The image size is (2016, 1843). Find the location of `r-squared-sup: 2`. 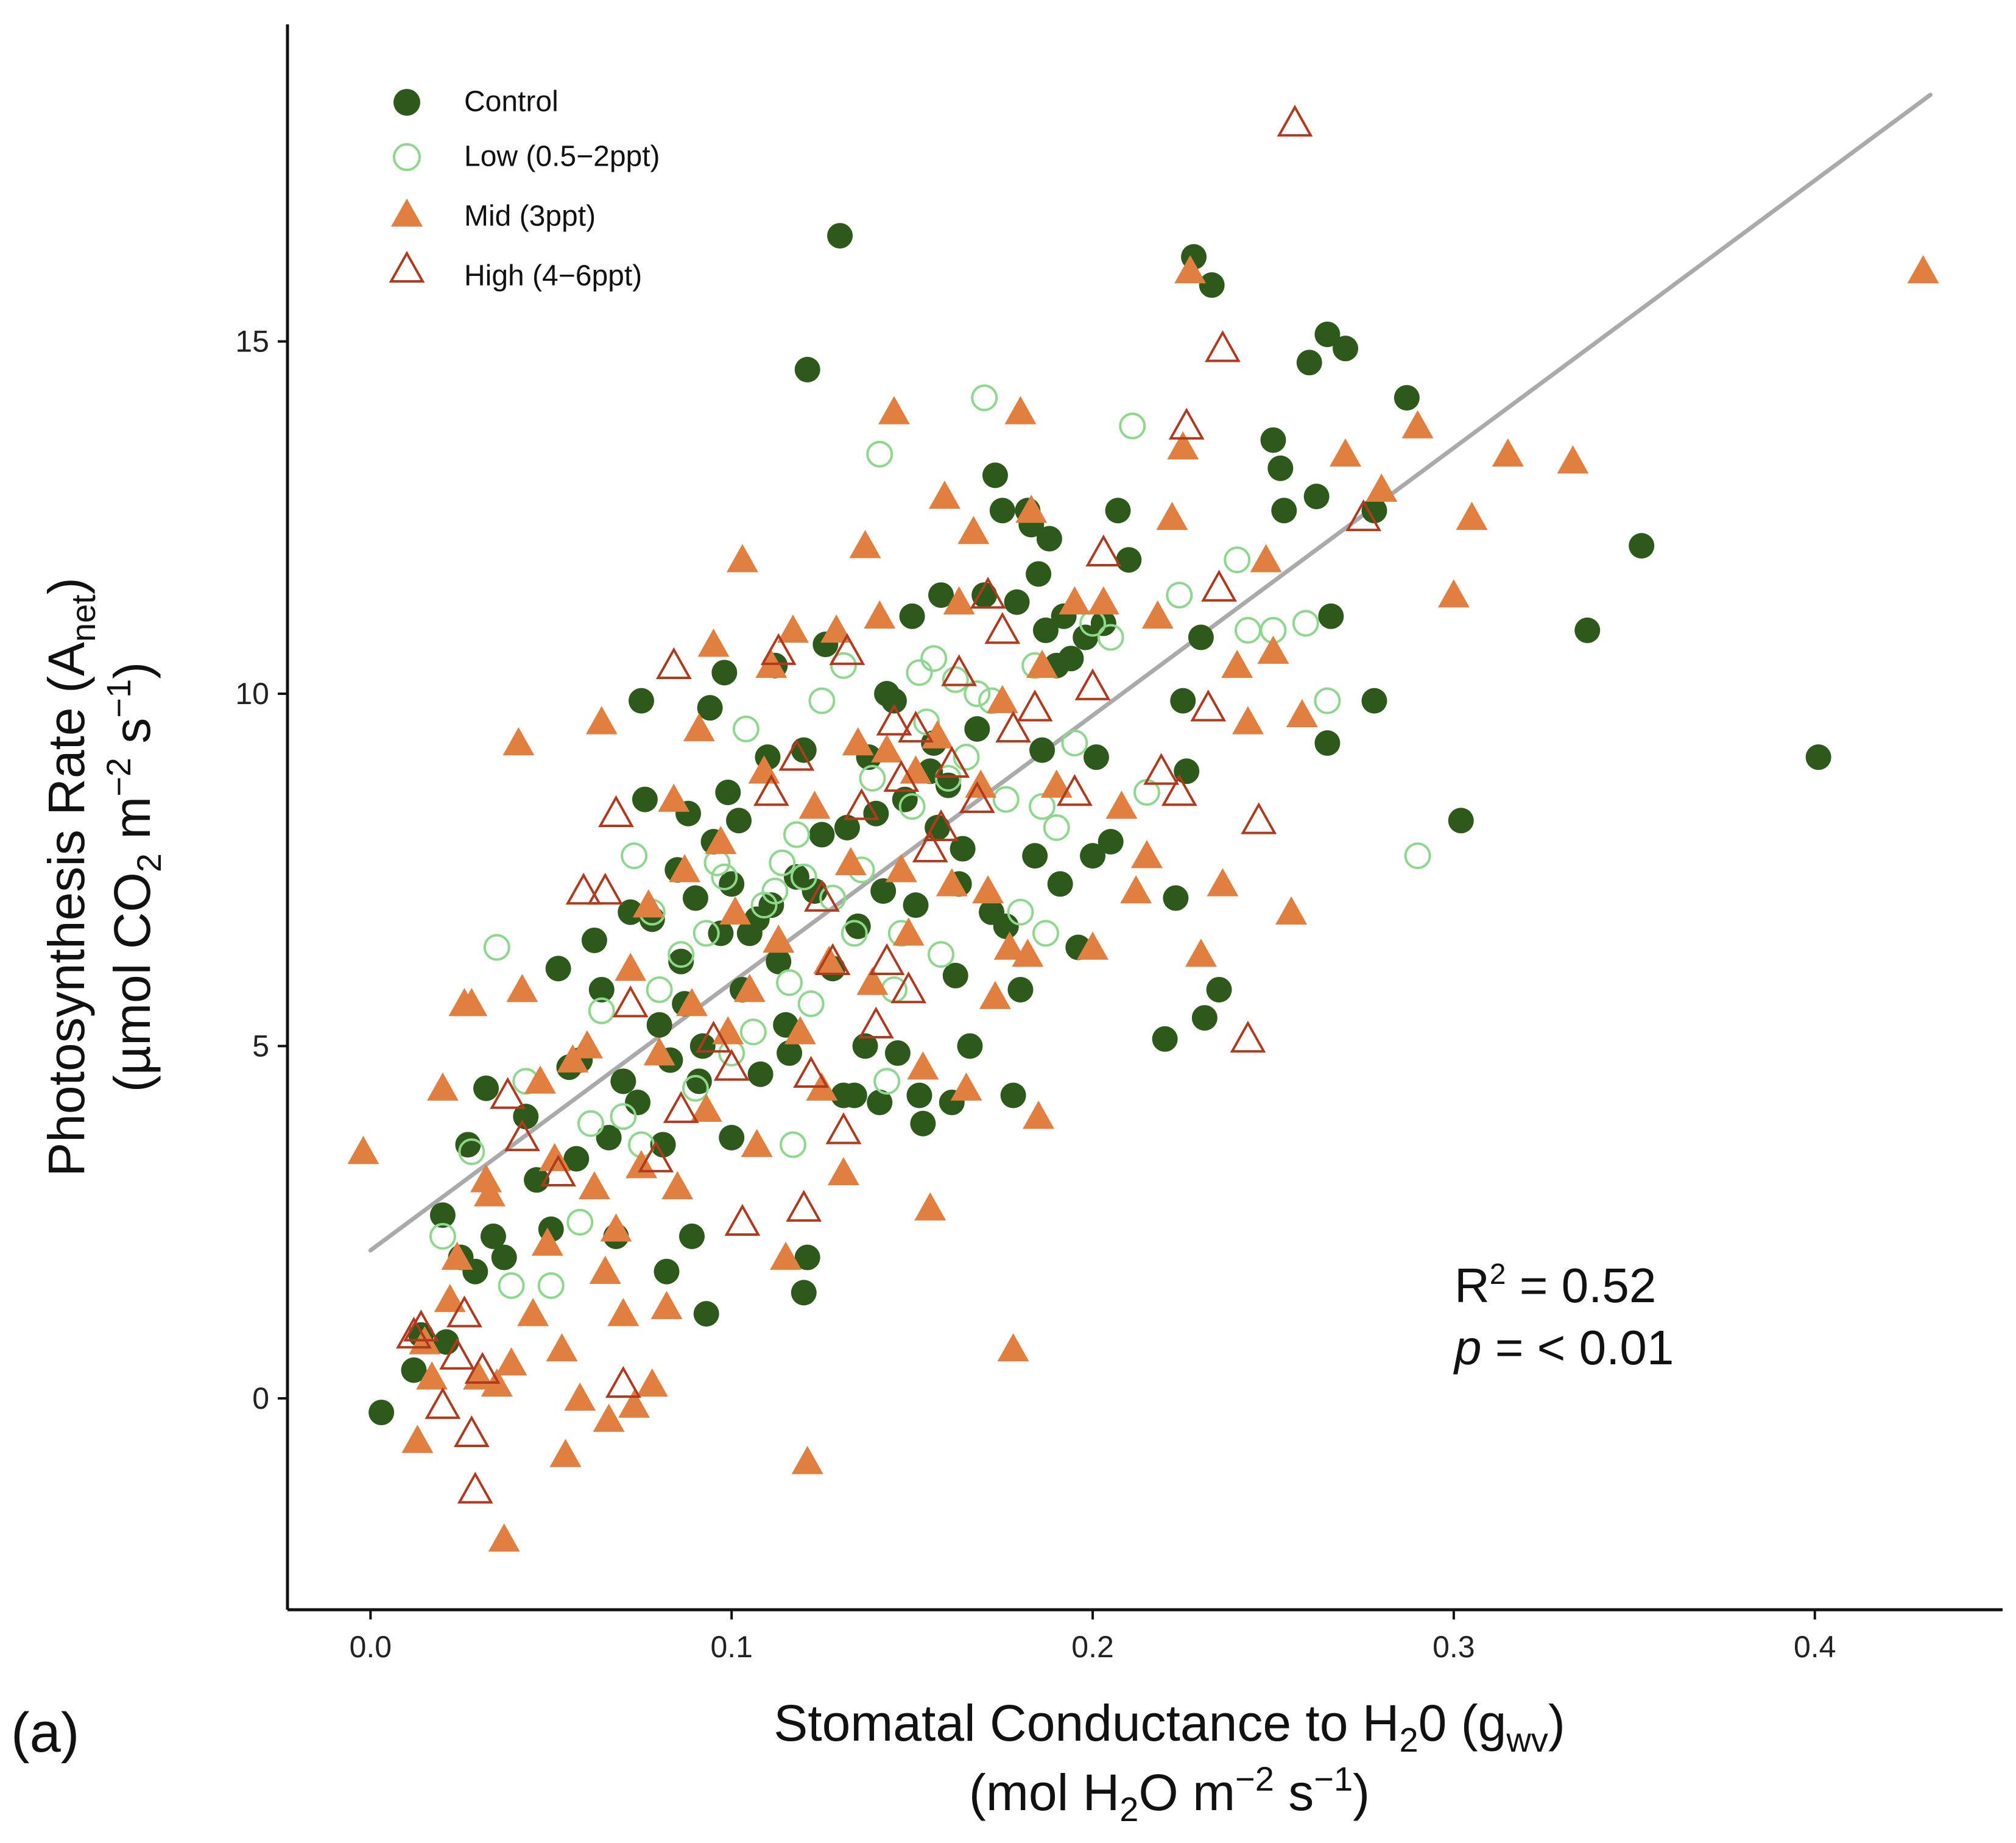

r-squared-sup: 2 is located at coordinates (1498, 1274).